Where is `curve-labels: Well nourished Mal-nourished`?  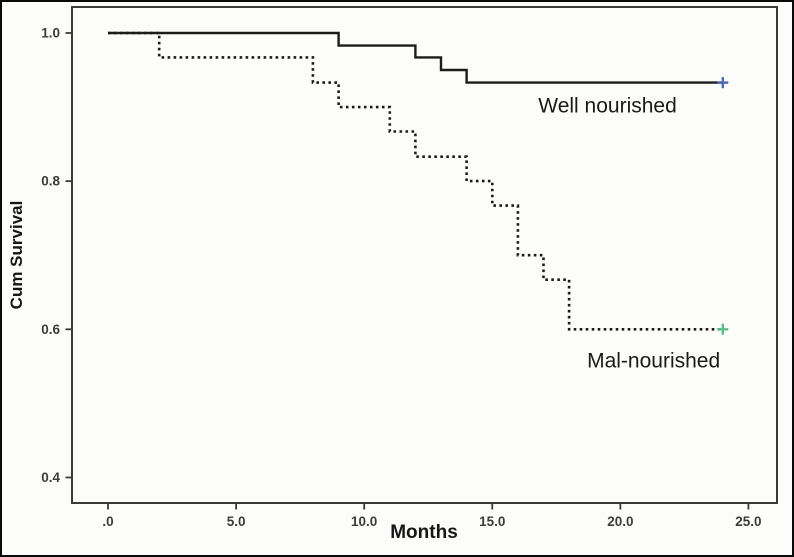 curve-labels: Well nourished Mal-nourished is located at coordinates (629, 234).